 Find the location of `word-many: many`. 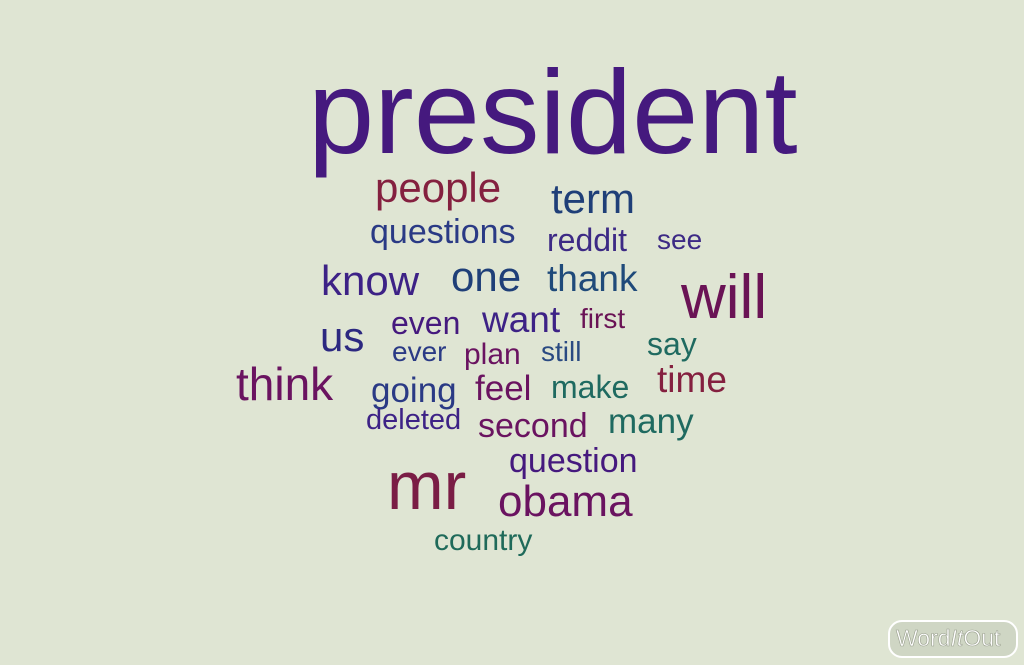

word-many: many is located at coordinates (651, 421).